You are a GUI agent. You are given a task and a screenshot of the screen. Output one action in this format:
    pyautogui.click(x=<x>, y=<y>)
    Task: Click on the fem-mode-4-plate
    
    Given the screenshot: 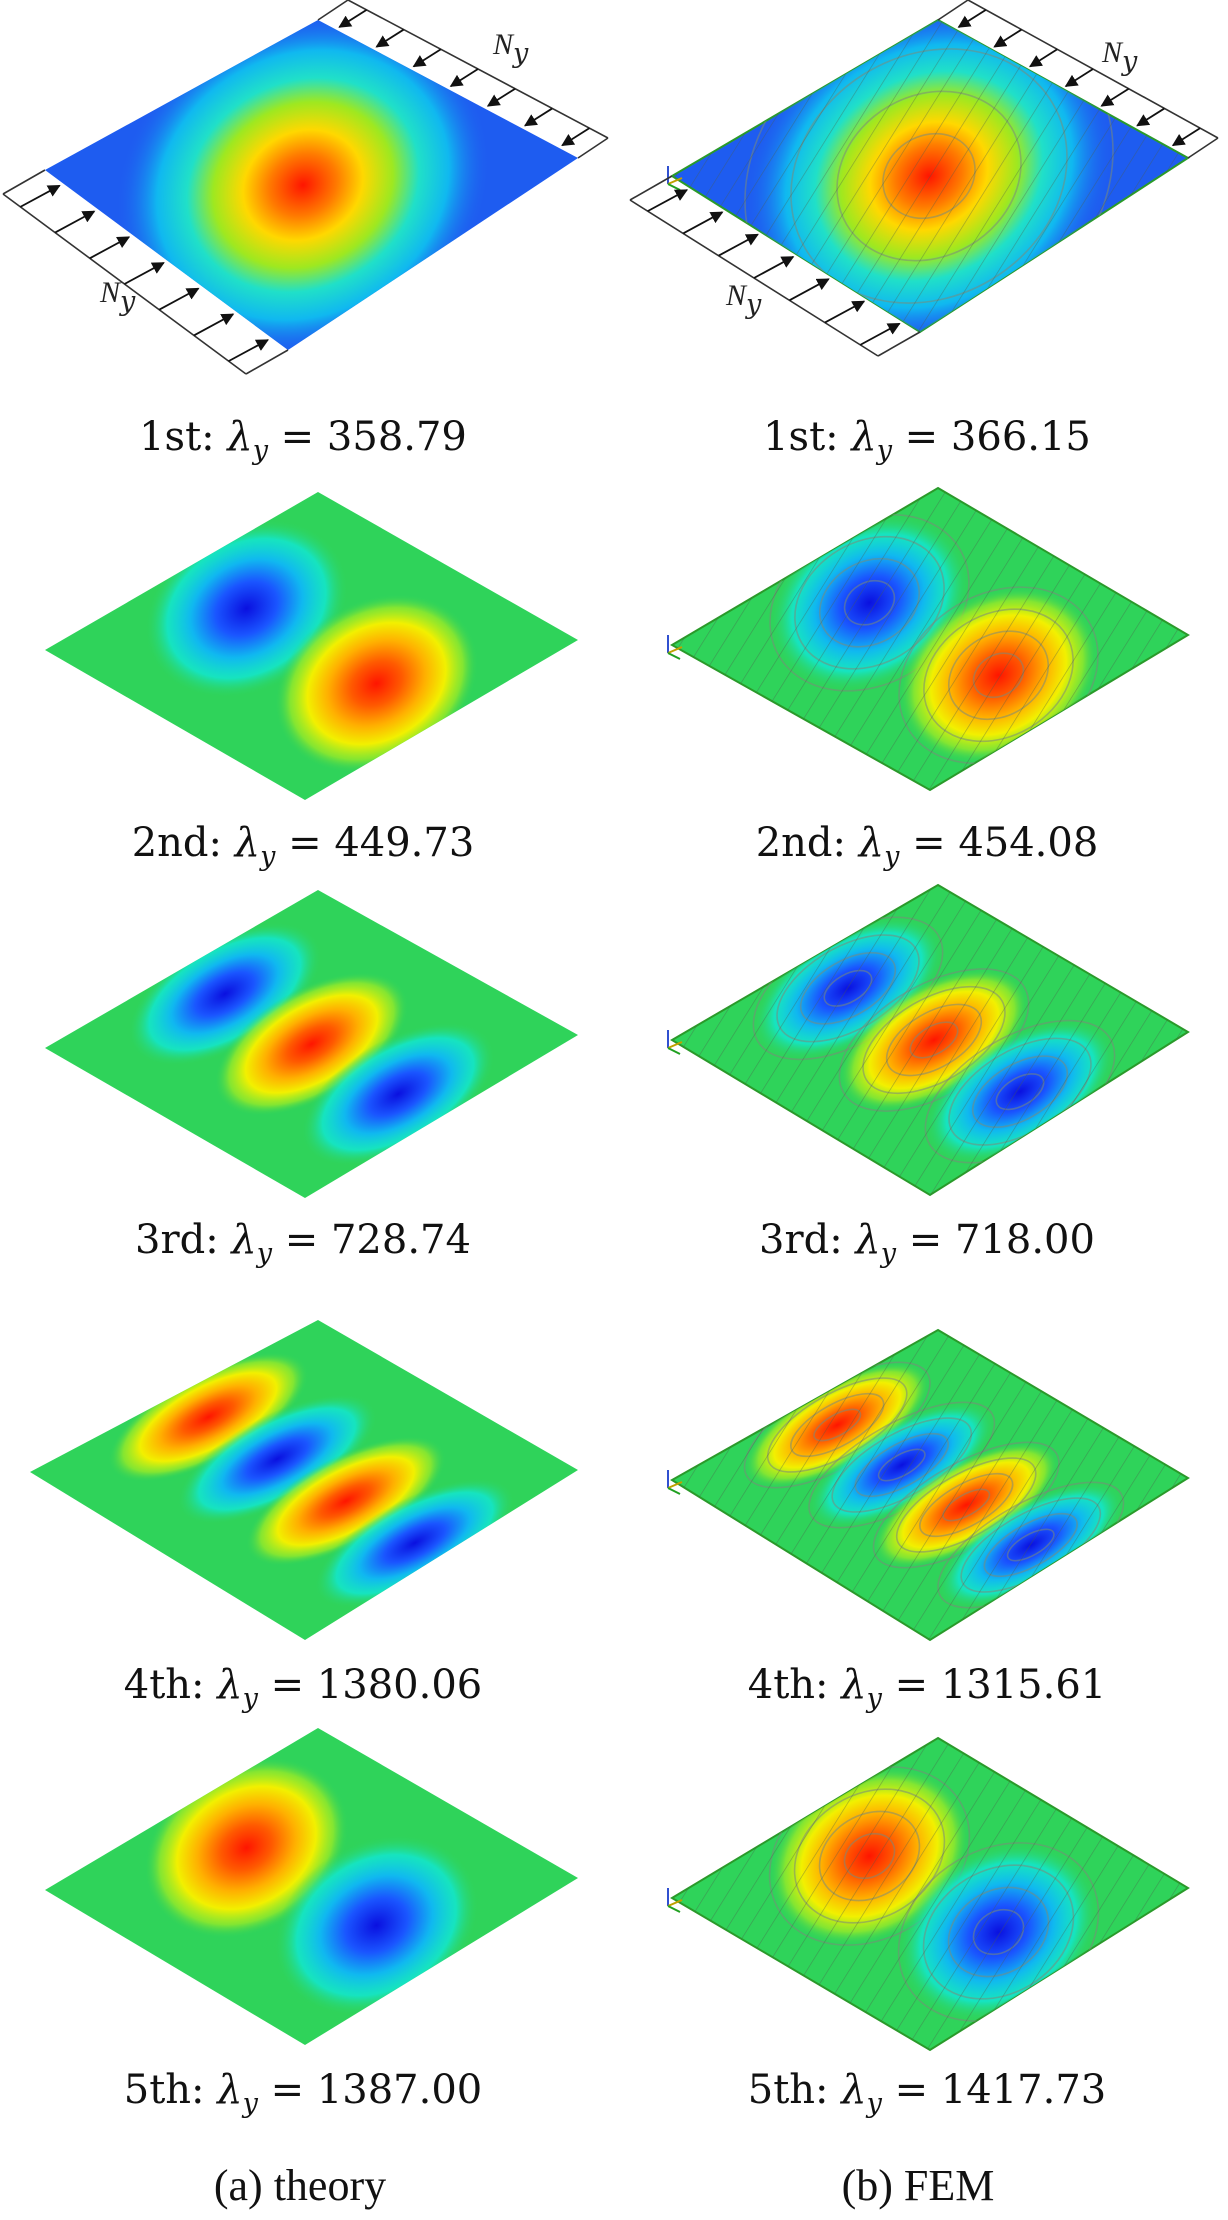 What is the action you would take?
    pyautogui.click(x=928, y=1485)
    